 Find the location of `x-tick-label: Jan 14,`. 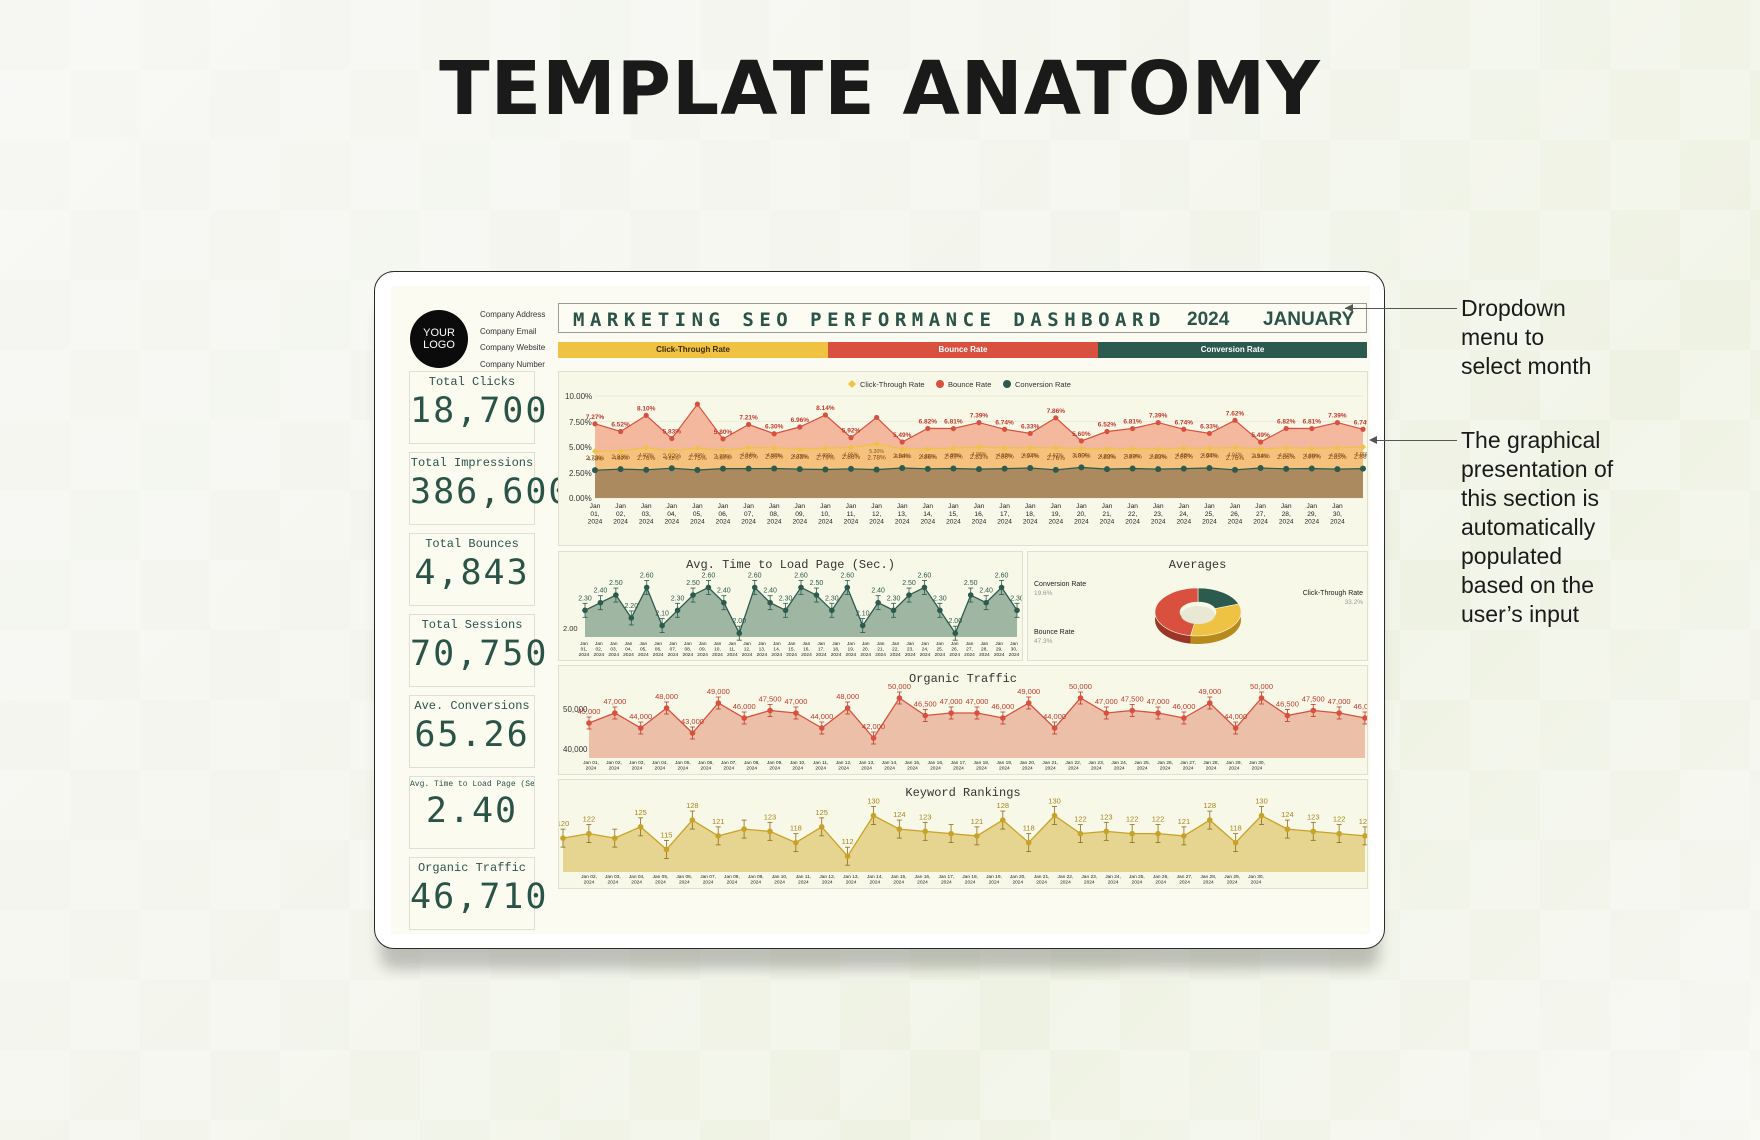

x-tick-label: Jan 14, is located at coordinates (890, 763).